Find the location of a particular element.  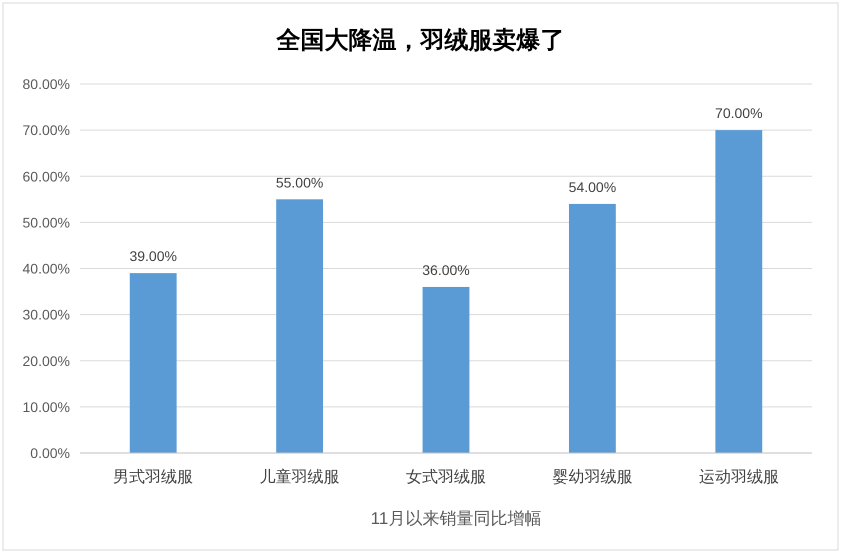

y-tick-label: 20.00% is located at coordinates (46, 360).